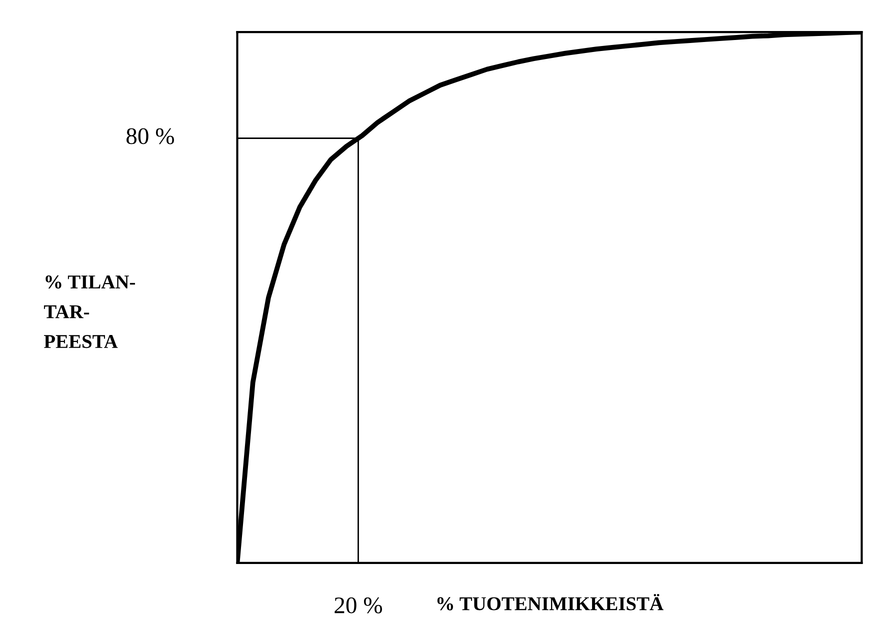 The image size is (882, 629). I want to click on text: % TILAN- TAR- PEESTA, so click(89, 311).